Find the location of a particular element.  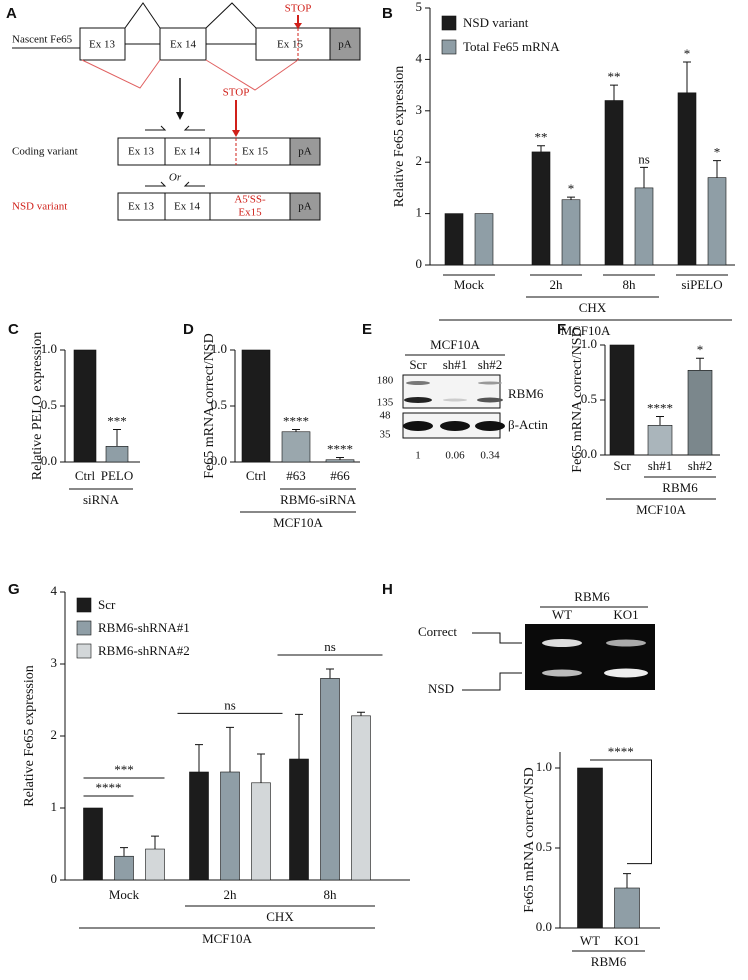

blot-title: MCF10A is located at coordinates (455, 344).